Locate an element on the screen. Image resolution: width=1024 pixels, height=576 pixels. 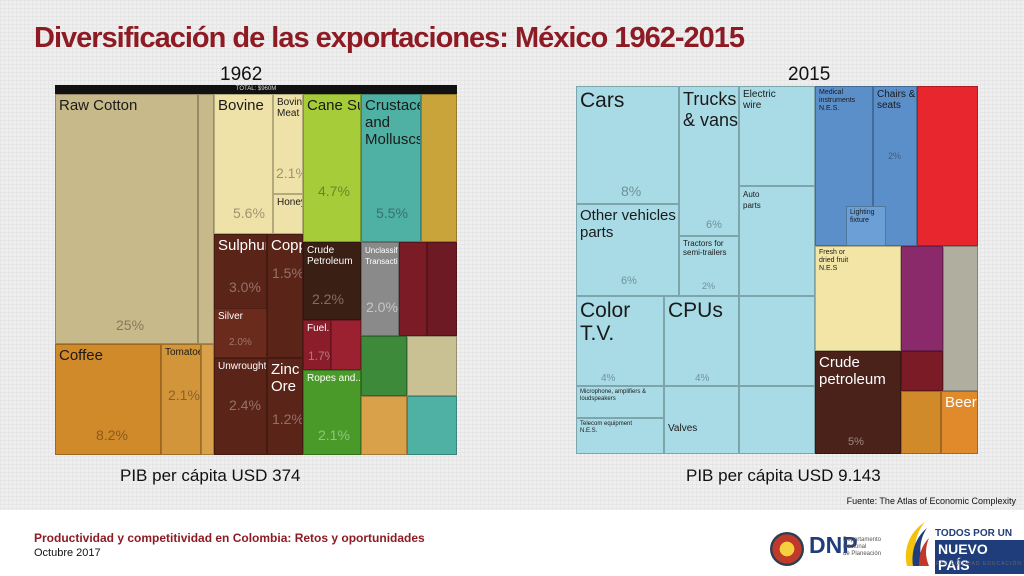
tile-zinc-ore: Zinc Ore 1.2% is located at coordinates (285, 406).